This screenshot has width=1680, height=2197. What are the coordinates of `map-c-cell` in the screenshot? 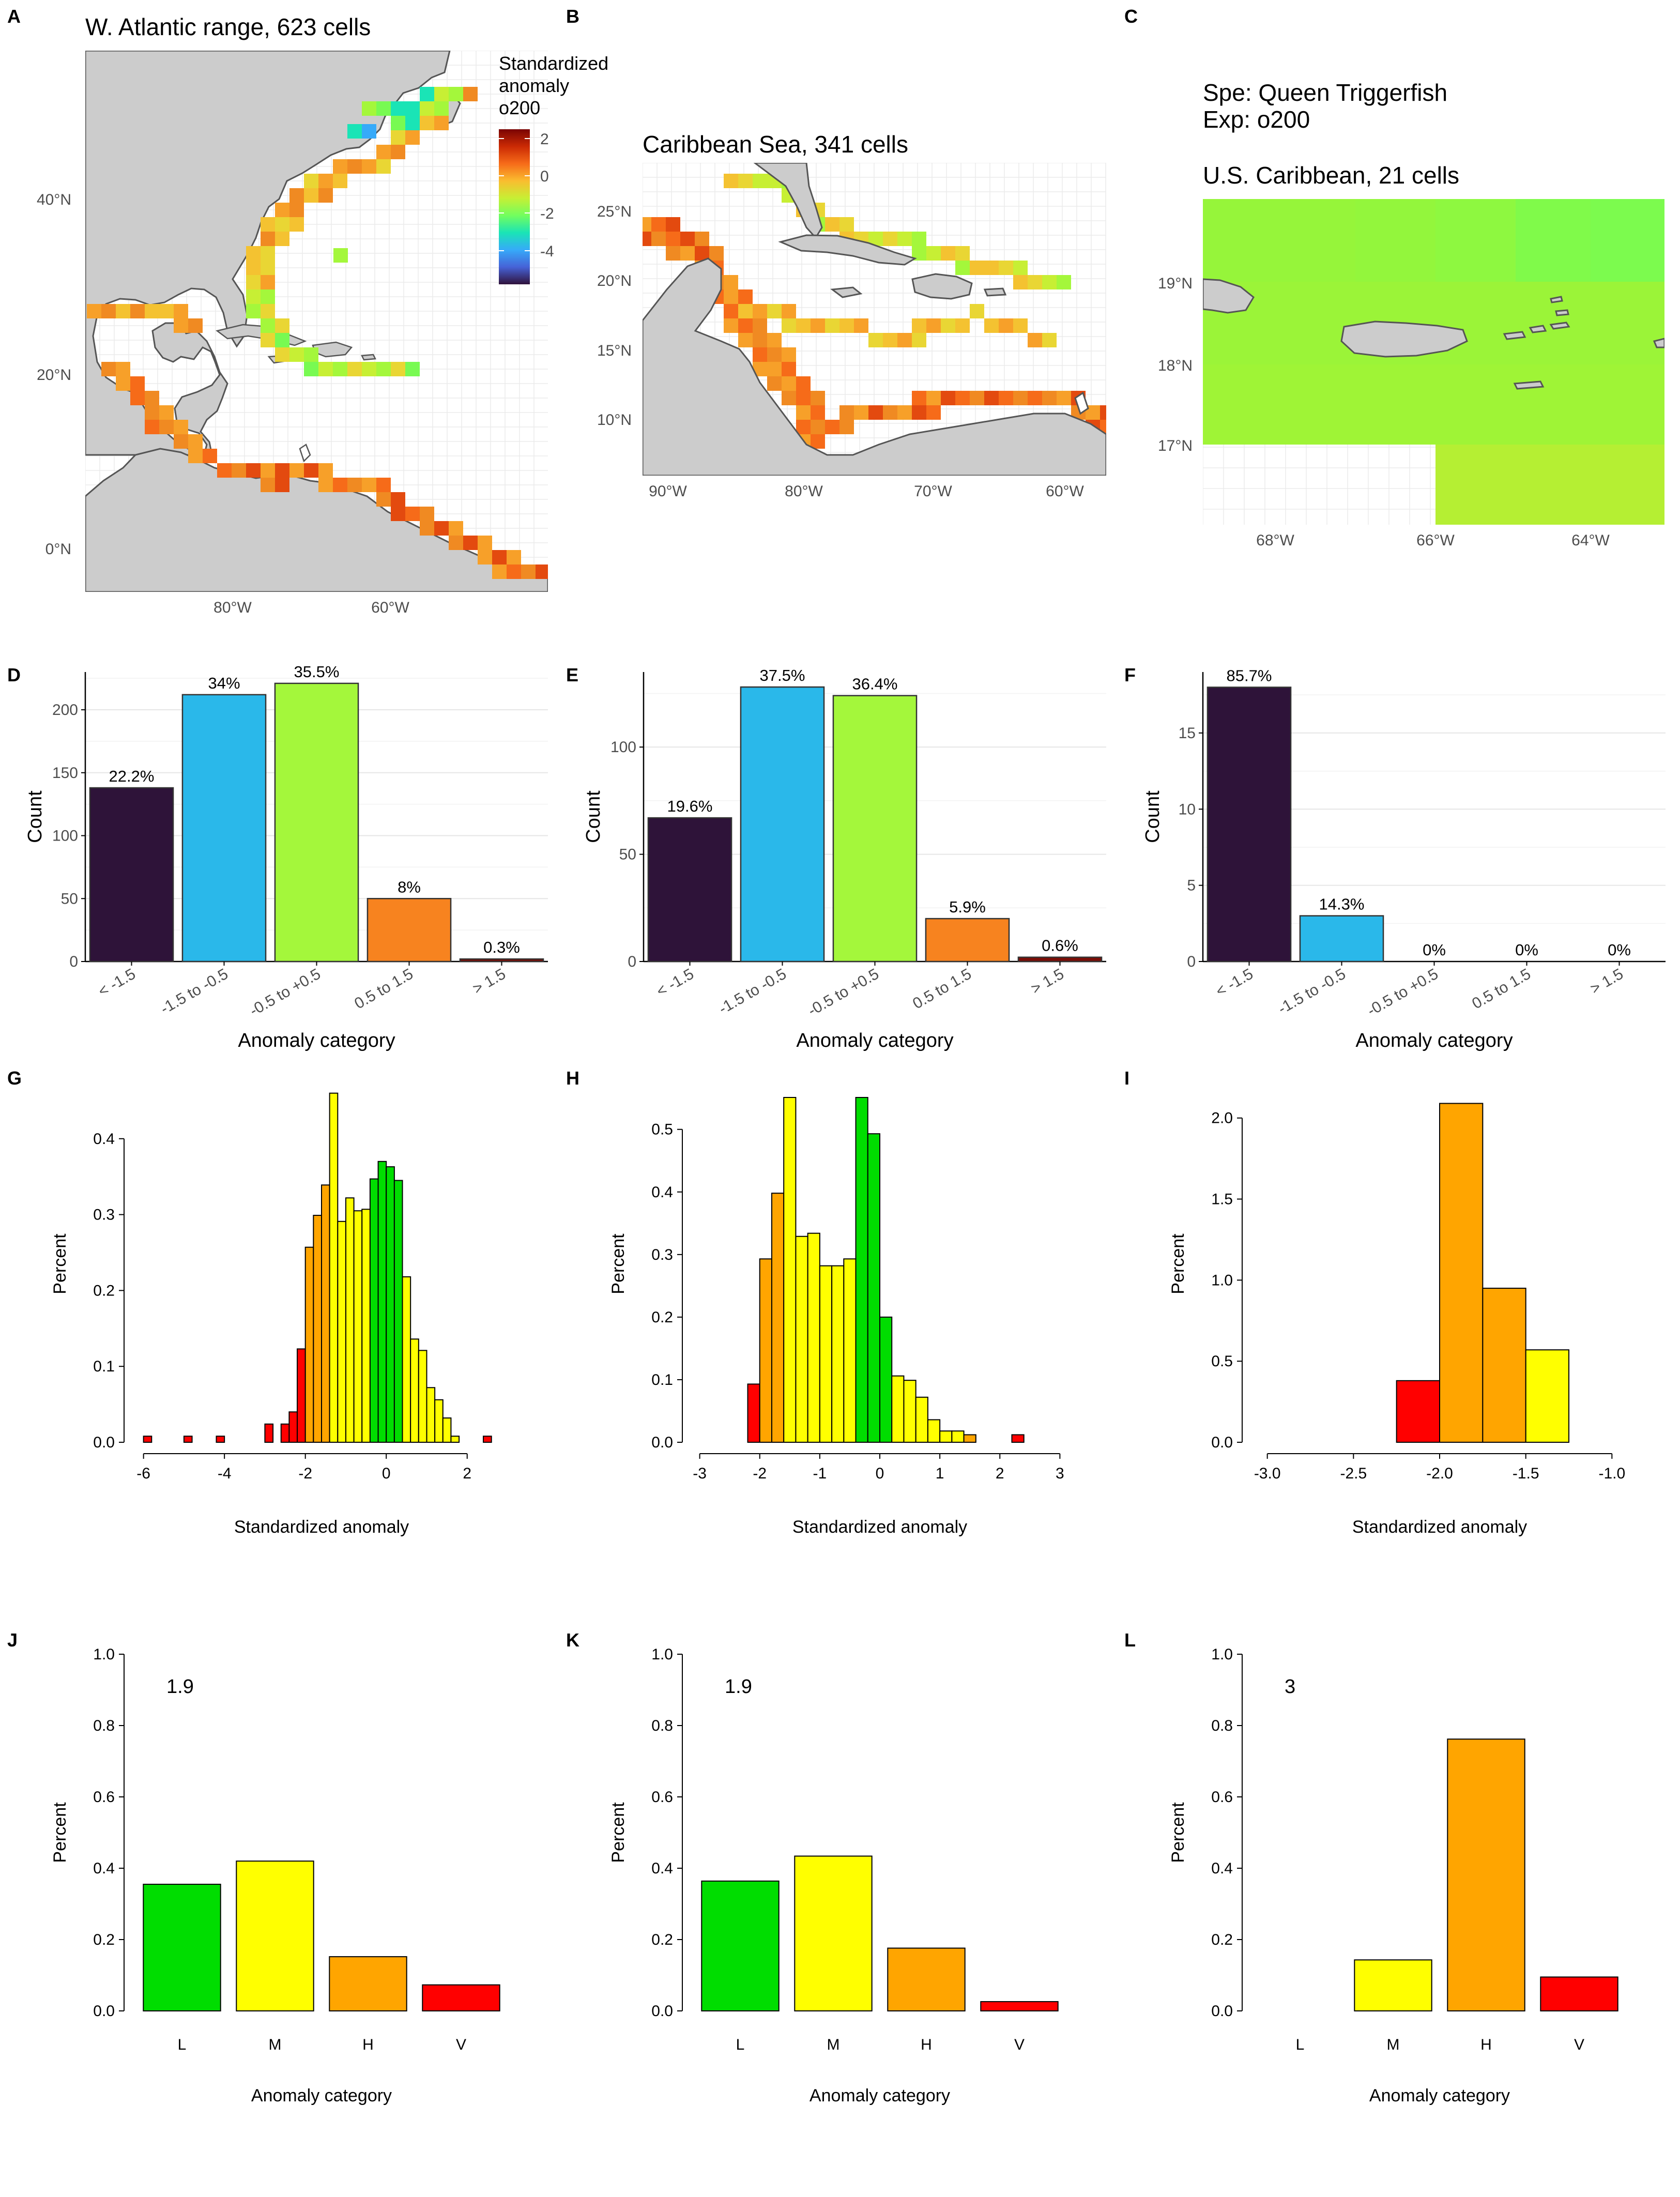 It's located at (1476, 240).